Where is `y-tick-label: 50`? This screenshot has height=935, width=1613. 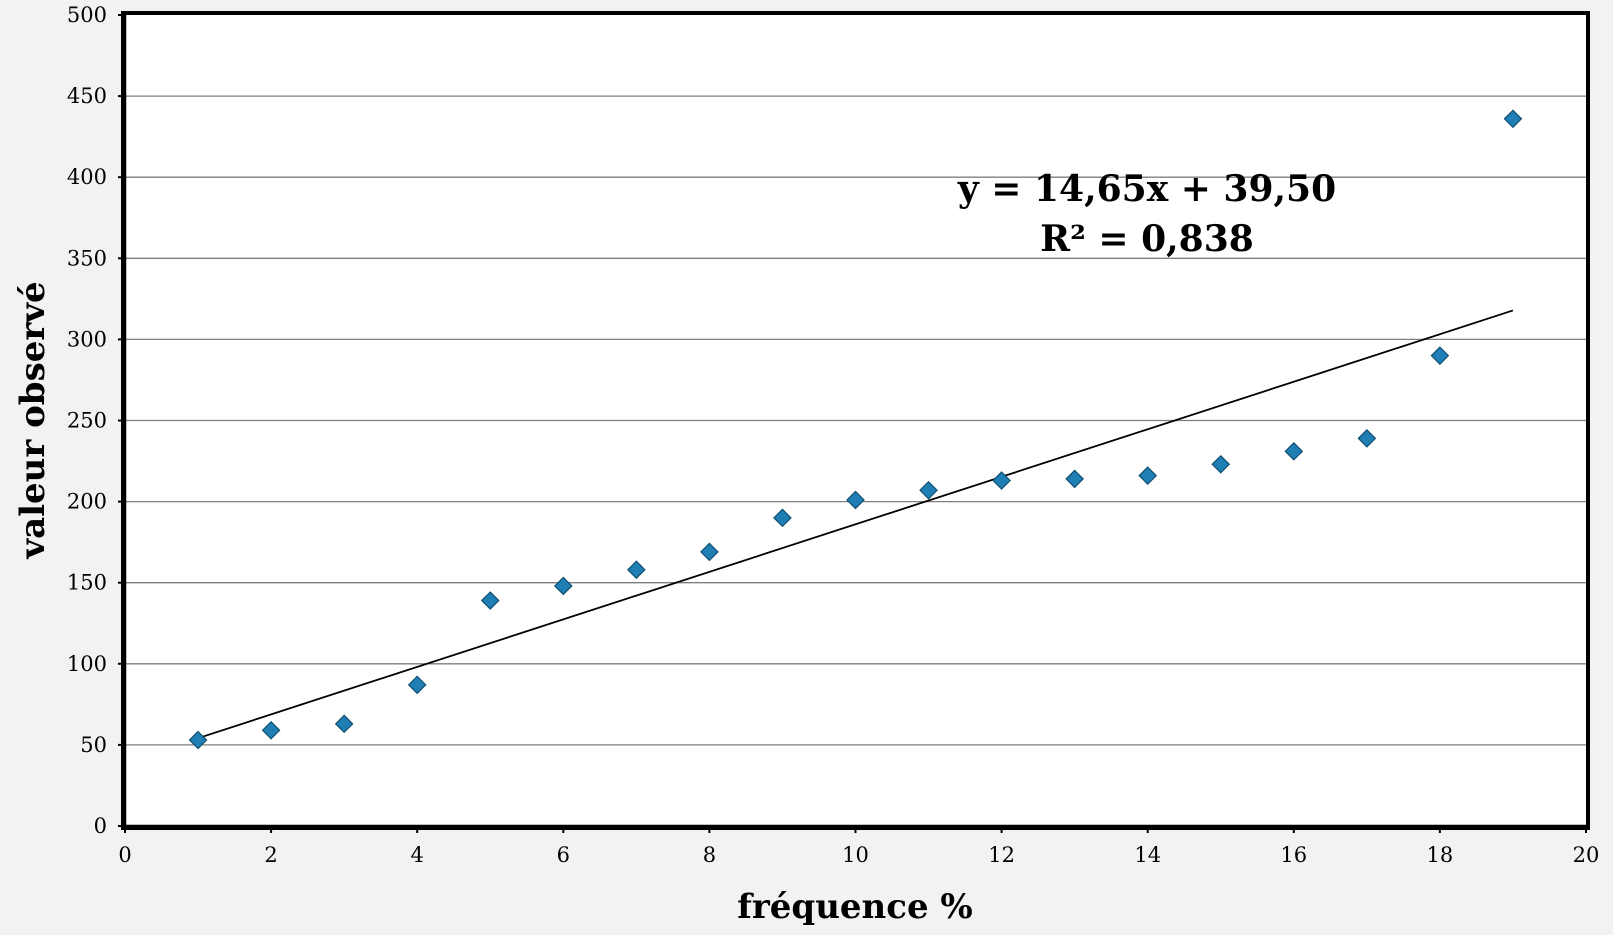 y-tick-label: 50 is located at coordinates (93, 745).